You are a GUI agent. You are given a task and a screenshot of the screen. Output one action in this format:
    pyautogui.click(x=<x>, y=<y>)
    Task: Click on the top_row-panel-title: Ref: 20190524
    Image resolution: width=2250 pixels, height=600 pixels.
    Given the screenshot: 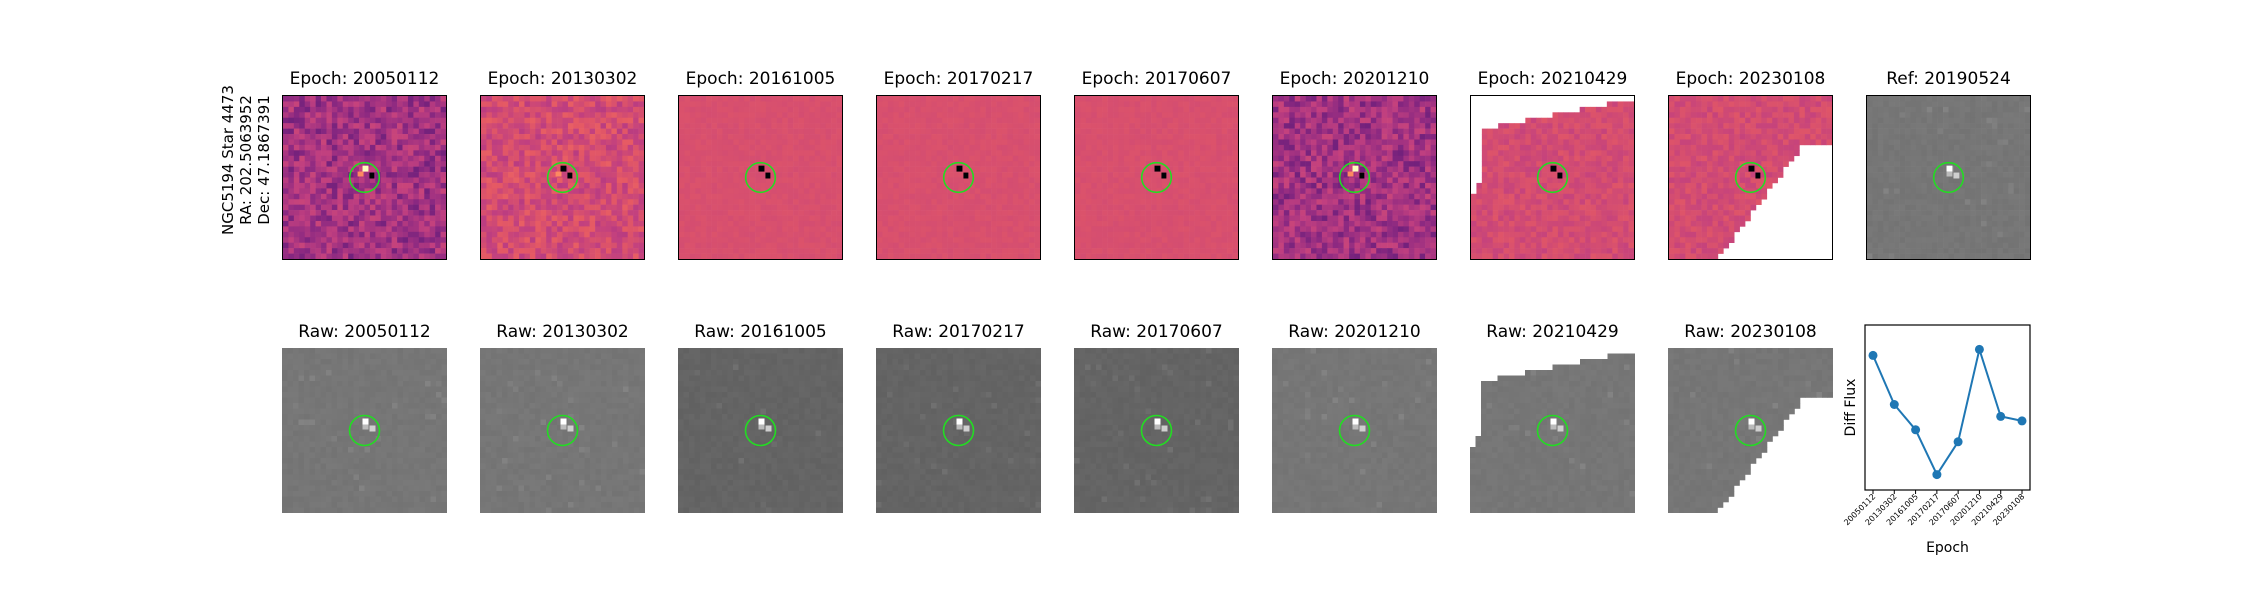 What is the action you would take?
    pyautogui.click(x=1948, y=79)
    